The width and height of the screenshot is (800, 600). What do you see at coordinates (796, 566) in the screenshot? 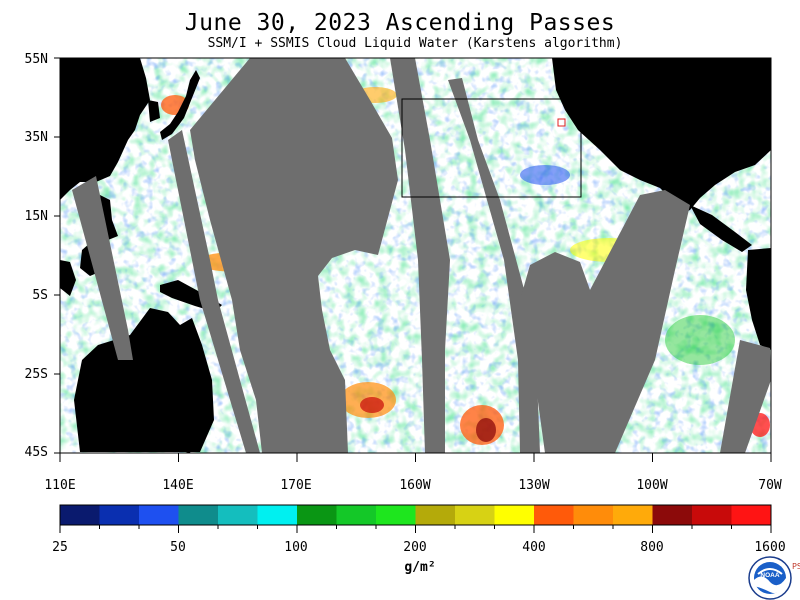
I see `psl-mark: PSL` at bounding box center [796, 566].